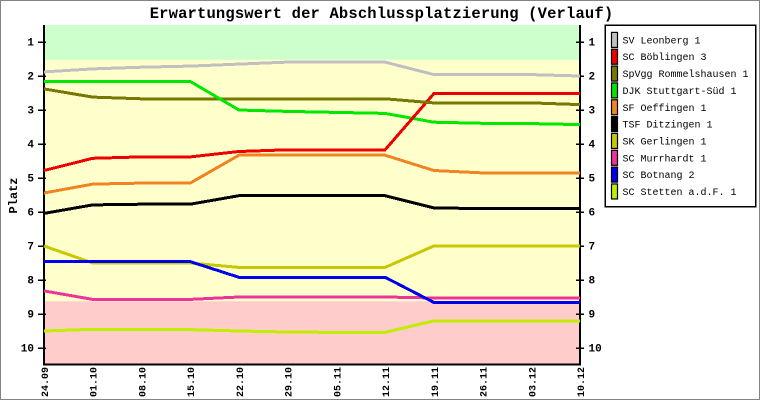  I want to click on svg-text: SC Murrhardt 1, so click(665, 159).